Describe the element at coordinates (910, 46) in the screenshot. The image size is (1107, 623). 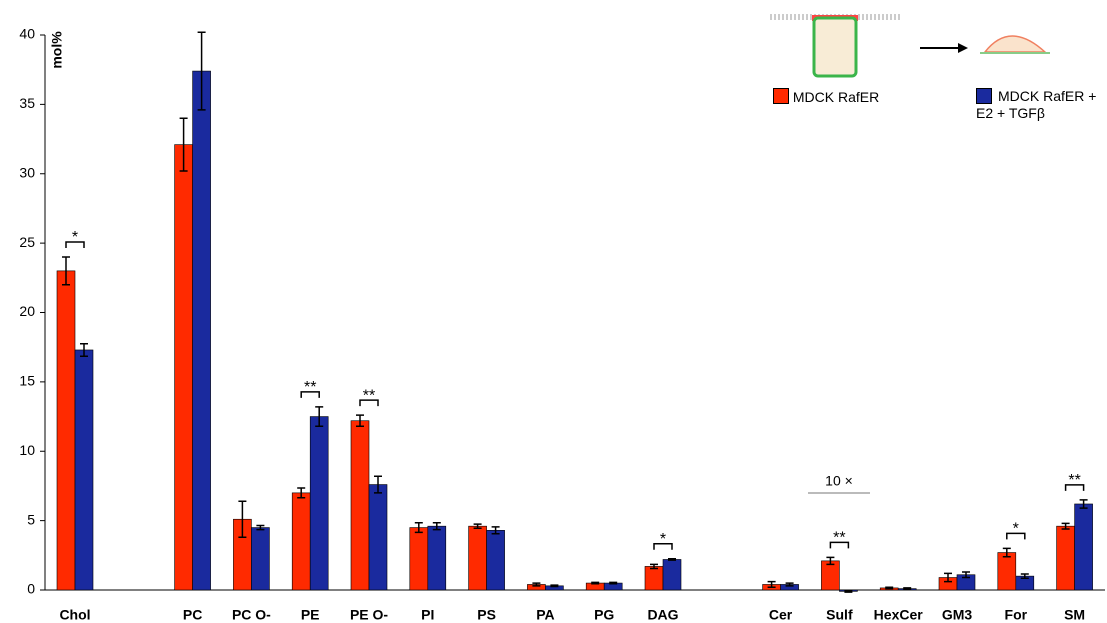
I see `legend-schematic` at that location.